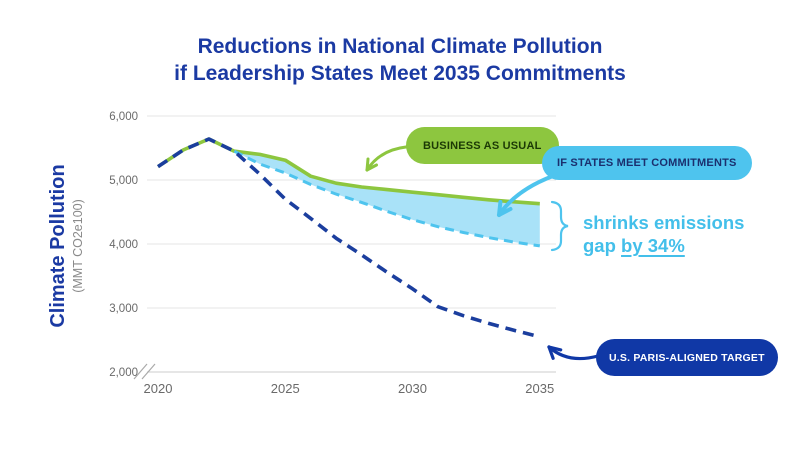 Image resolution: width=800 pixels, height=450 pixels. What do you see at coordinates (664, 222) in the screenshot?
I see `gap-annotation-line1: shrinks emissions` at bounding box center [664, 222].